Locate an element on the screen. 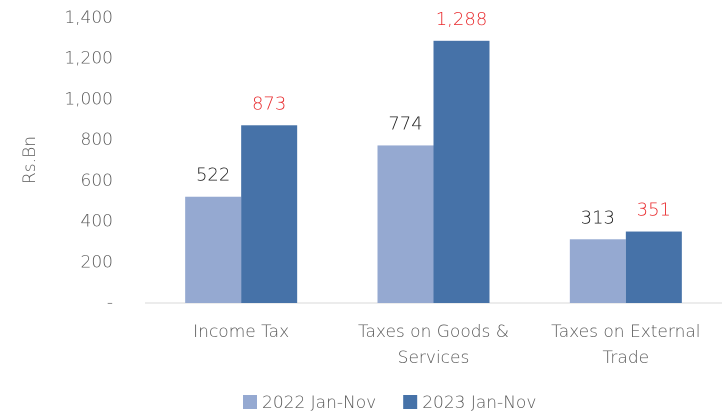  legend-label: 2023 Jan-Nov is located at coordinates (479, 403).